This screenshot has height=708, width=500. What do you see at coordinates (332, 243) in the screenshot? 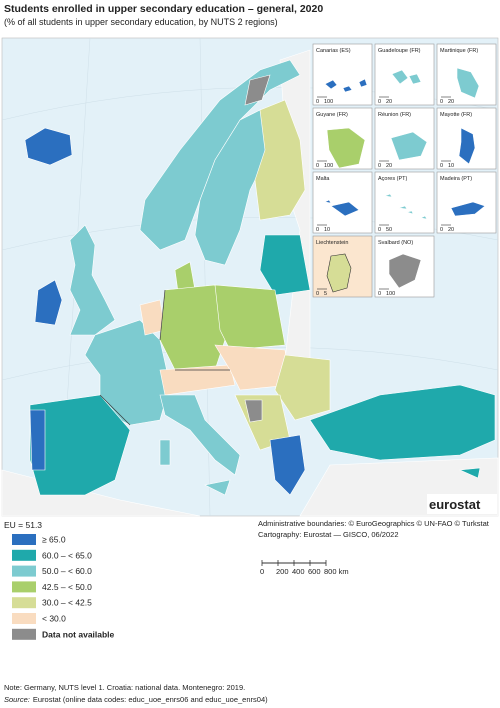
I see `inset-label: Liechtenstein` at bounding box center [332, 243].